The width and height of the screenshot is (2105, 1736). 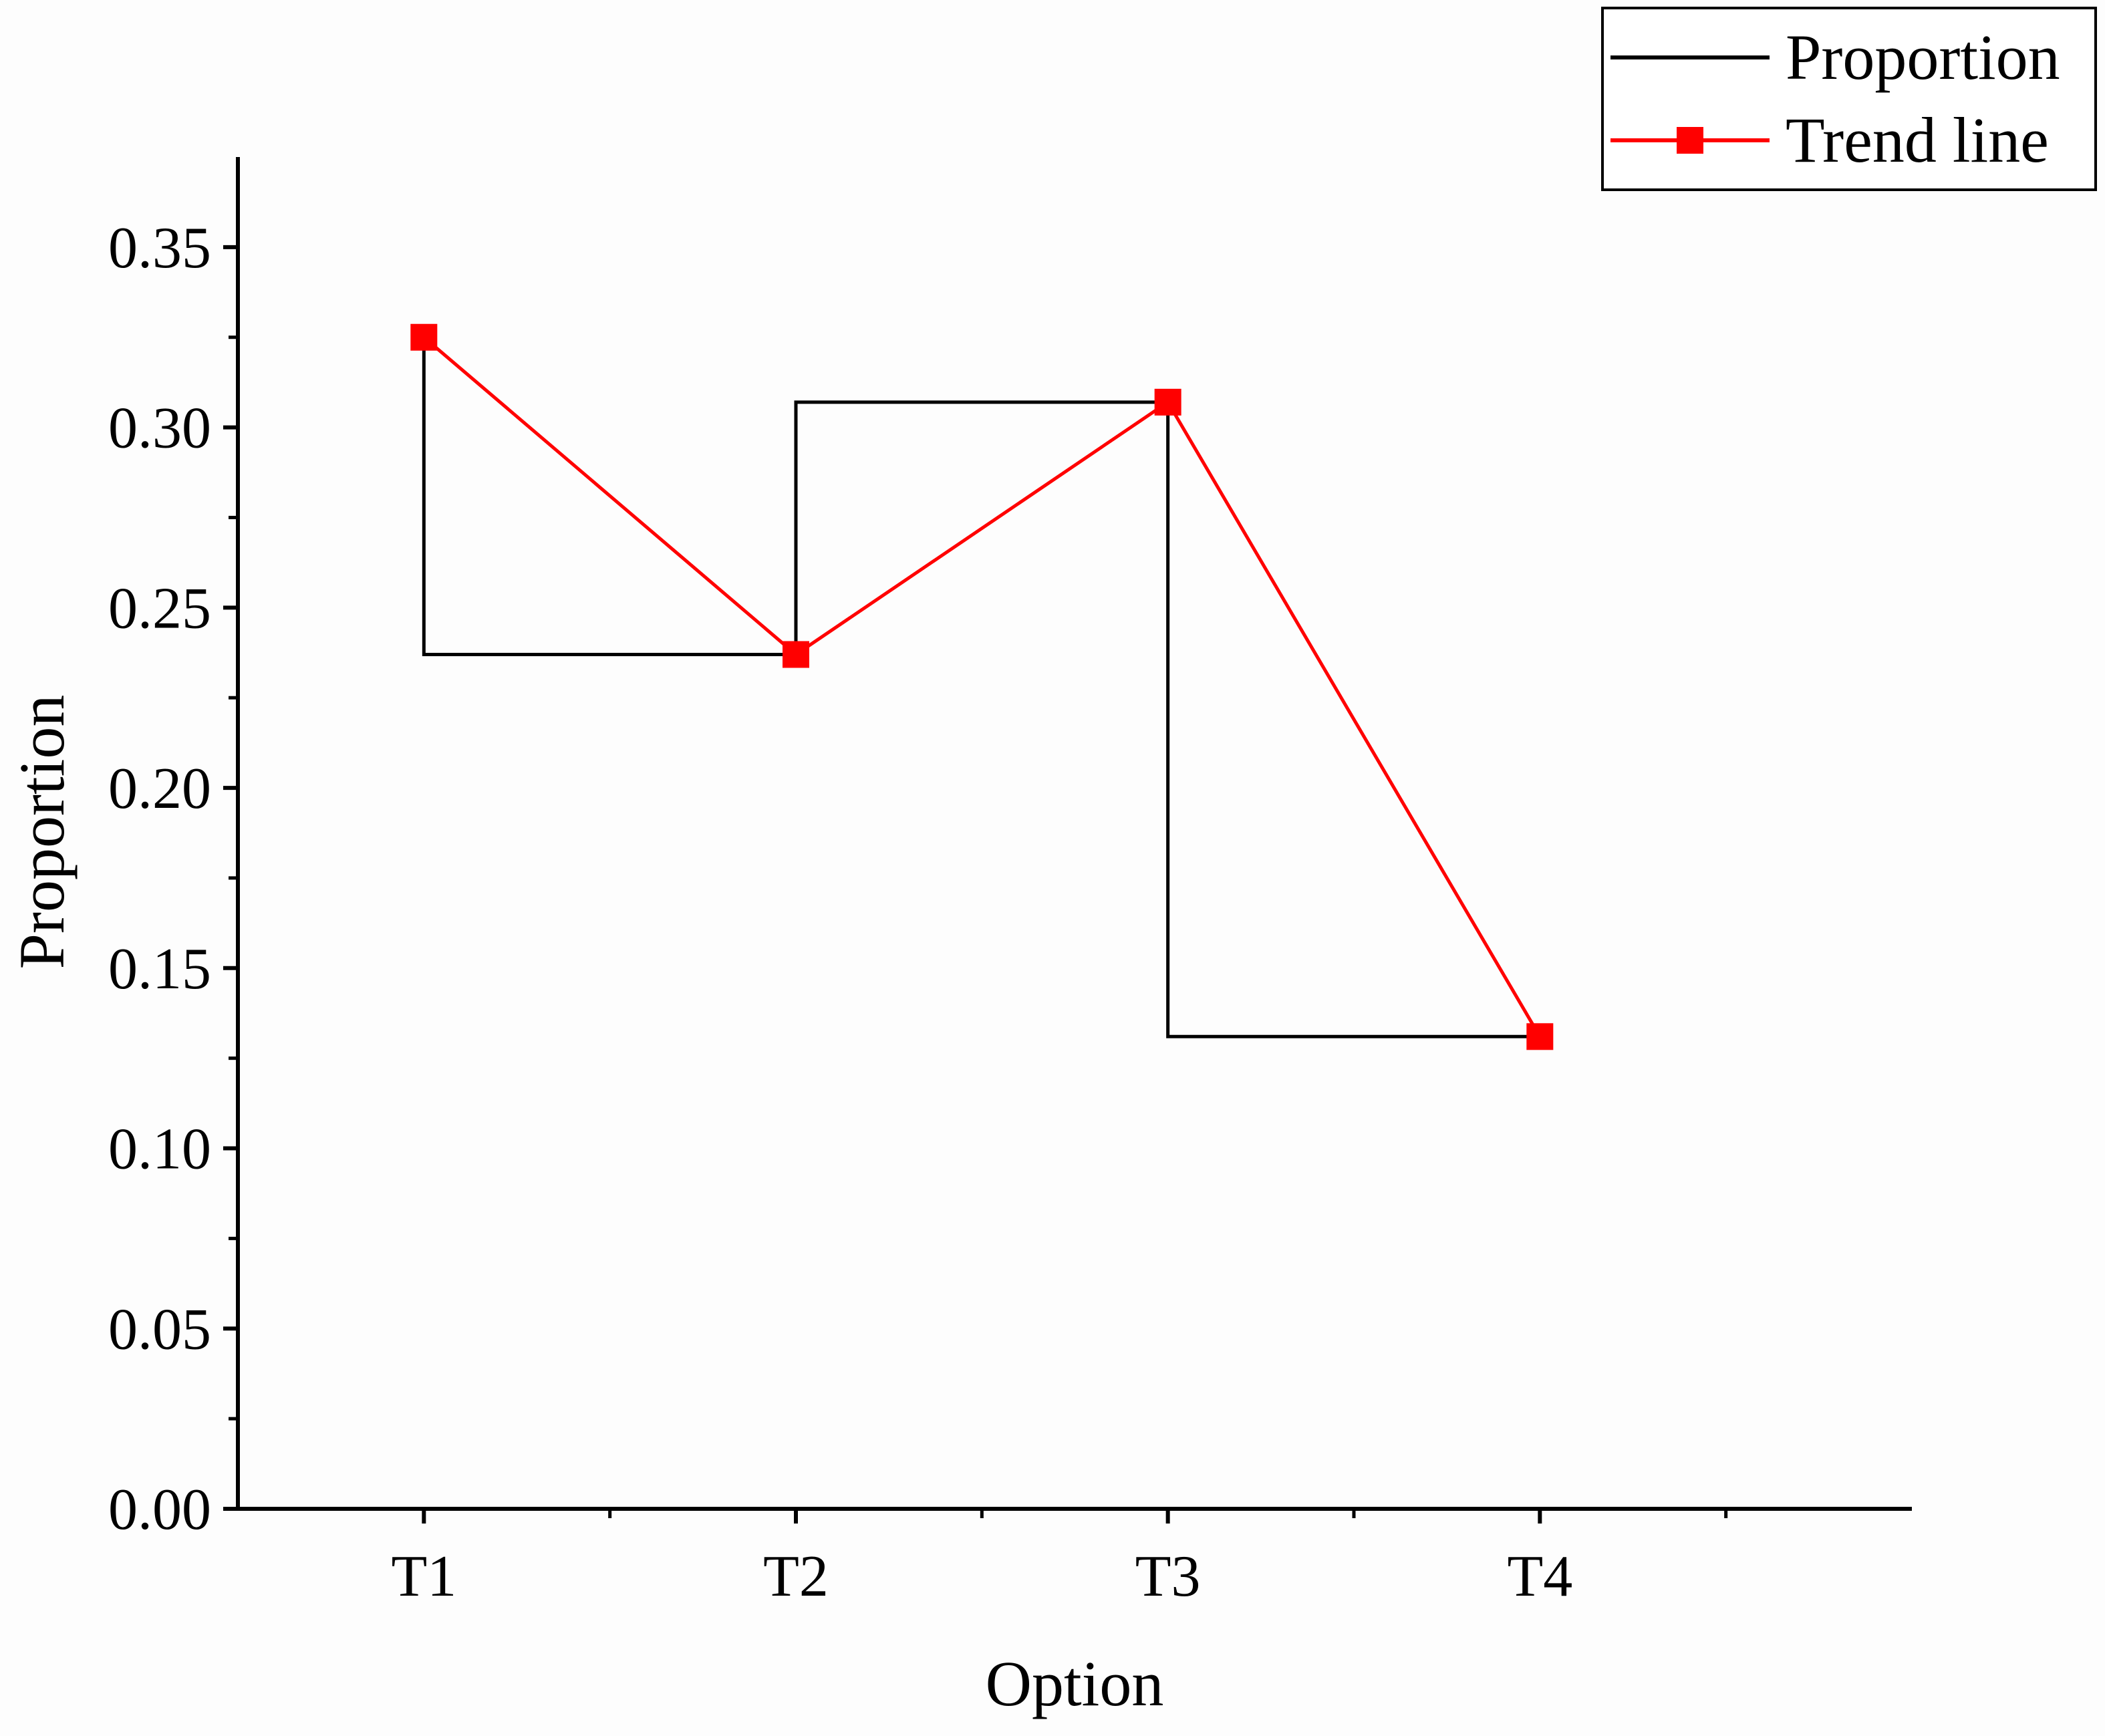 What do you see at coordinates (159, 428) in the screenshot?
I see `y-tick-label: 0.30` at bounding box center [159, 428].